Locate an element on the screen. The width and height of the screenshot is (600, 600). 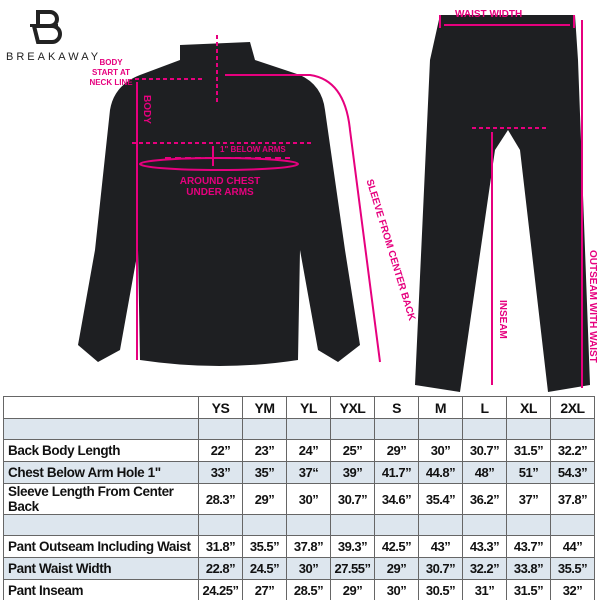
brand-logo: BREAKAWAY is located at coordinates (54, 36).